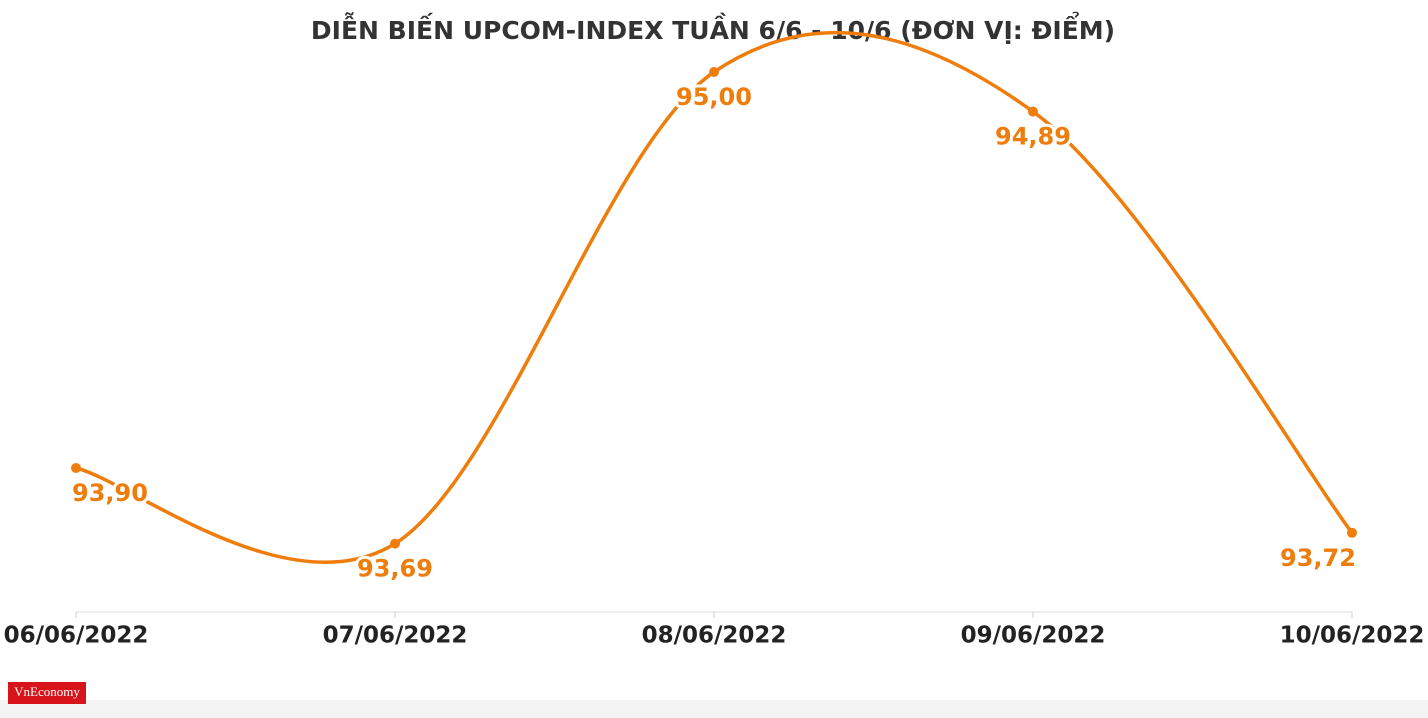 The width and height of the screenshot is (1428, 718). Describe the element at coordinates (395, 569) in the screenshot. I see `value-label: 93,69` at that location.